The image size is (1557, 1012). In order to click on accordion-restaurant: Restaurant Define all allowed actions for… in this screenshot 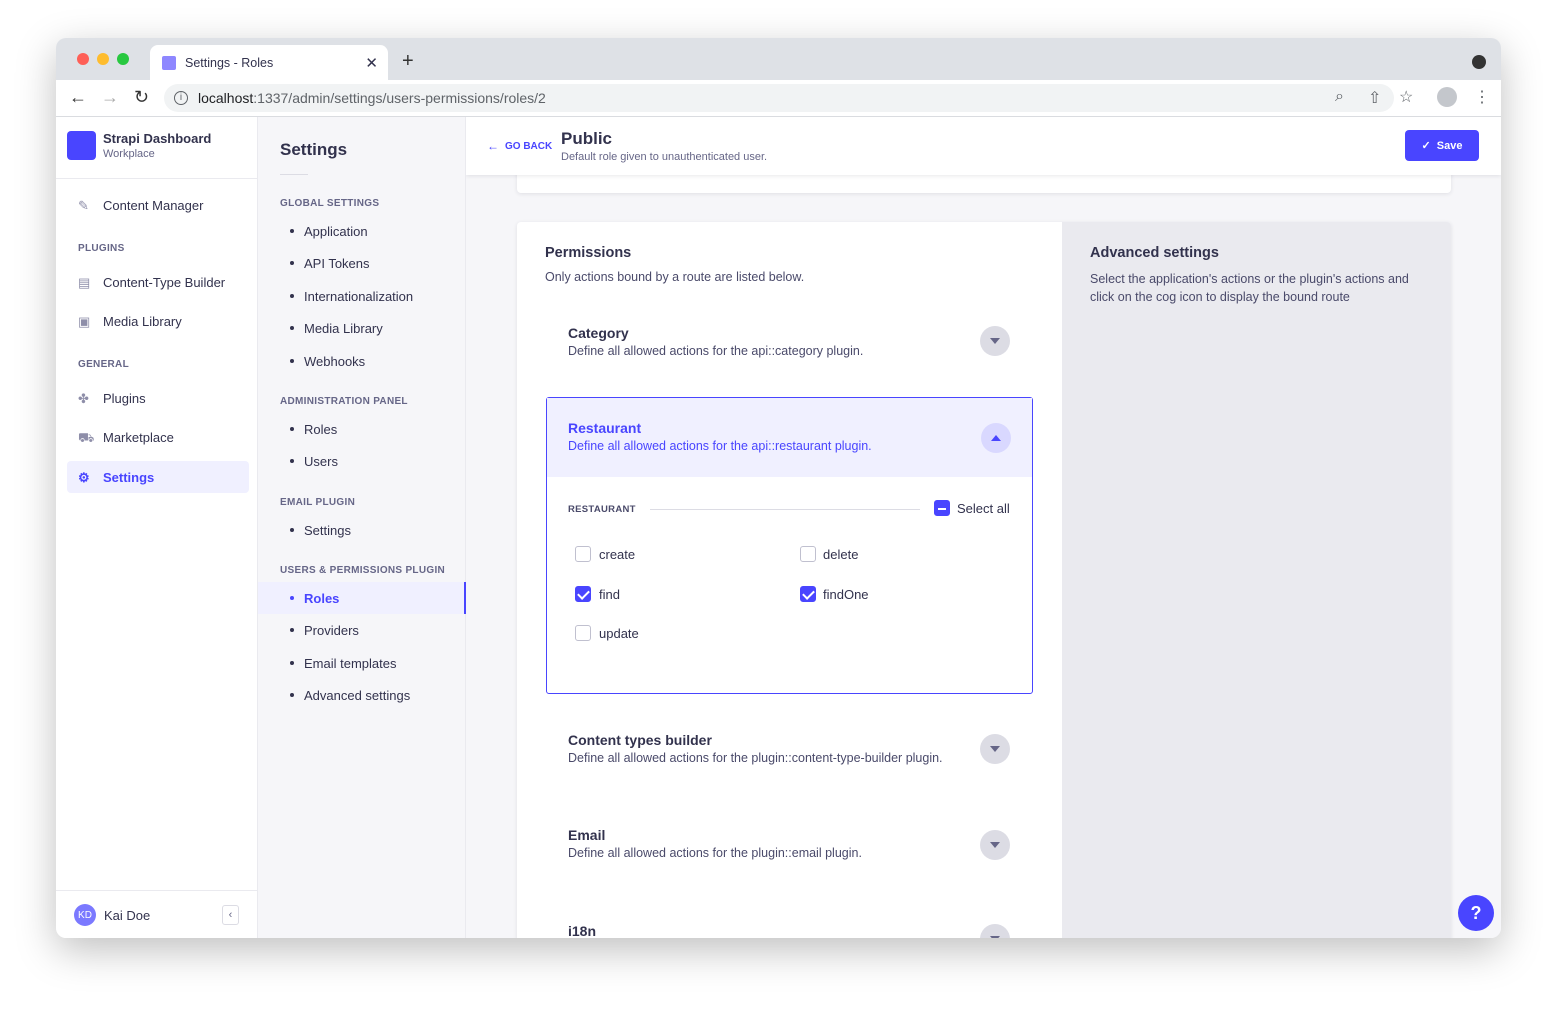, I will do `click(789, 545)`.